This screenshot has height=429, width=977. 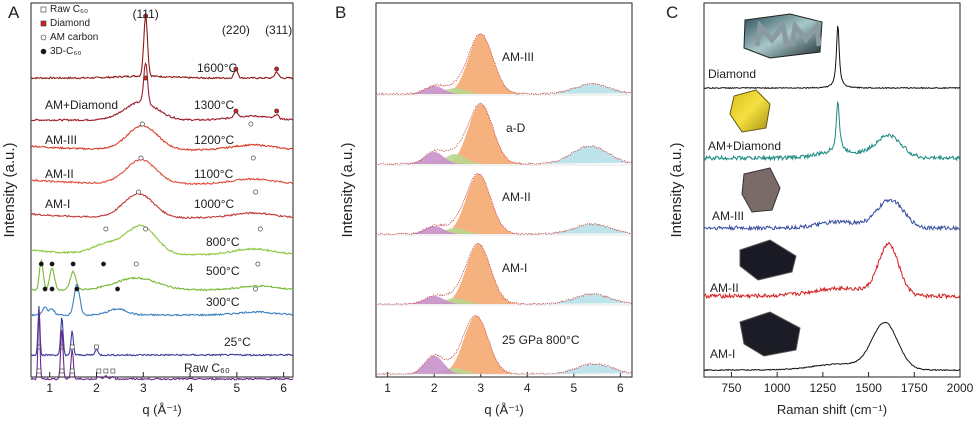 I want to click on panel-c-series-am-i, so click(x=832, y=346).